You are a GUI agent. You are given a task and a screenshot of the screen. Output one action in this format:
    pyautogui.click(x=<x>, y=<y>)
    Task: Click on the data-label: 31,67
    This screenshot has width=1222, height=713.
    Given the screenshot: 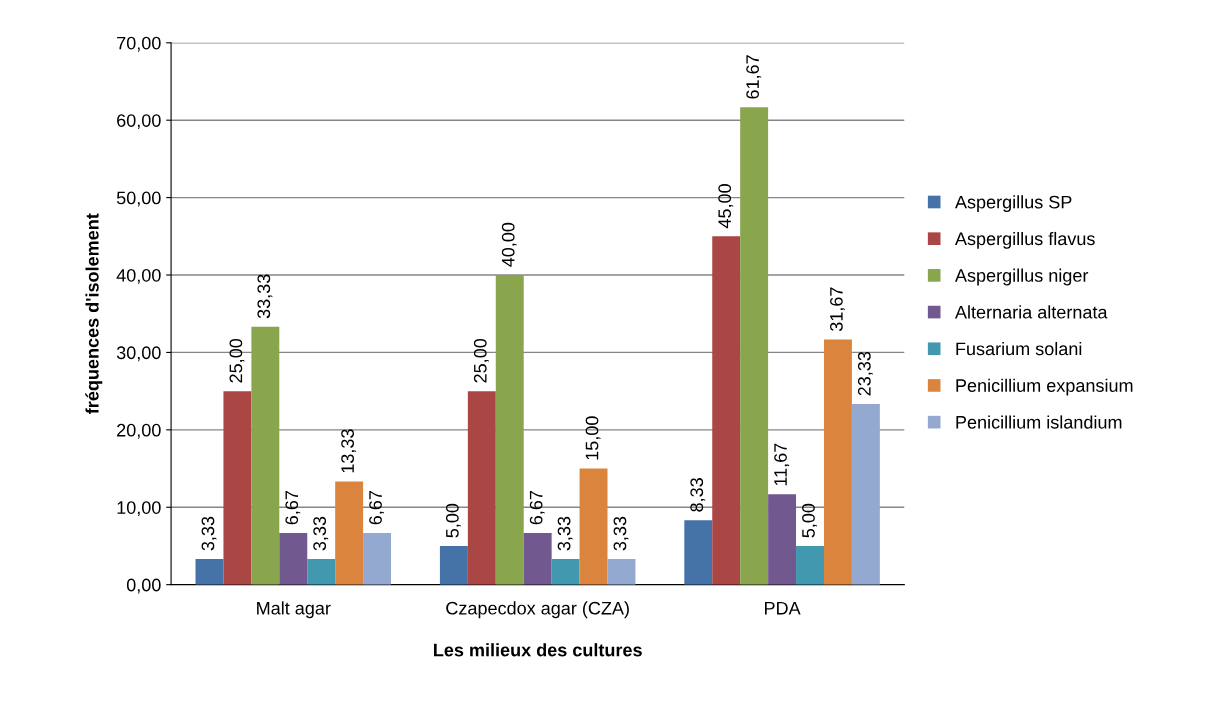 What is the action you would take?
    pyautogui.click(x=837, y=309)
    